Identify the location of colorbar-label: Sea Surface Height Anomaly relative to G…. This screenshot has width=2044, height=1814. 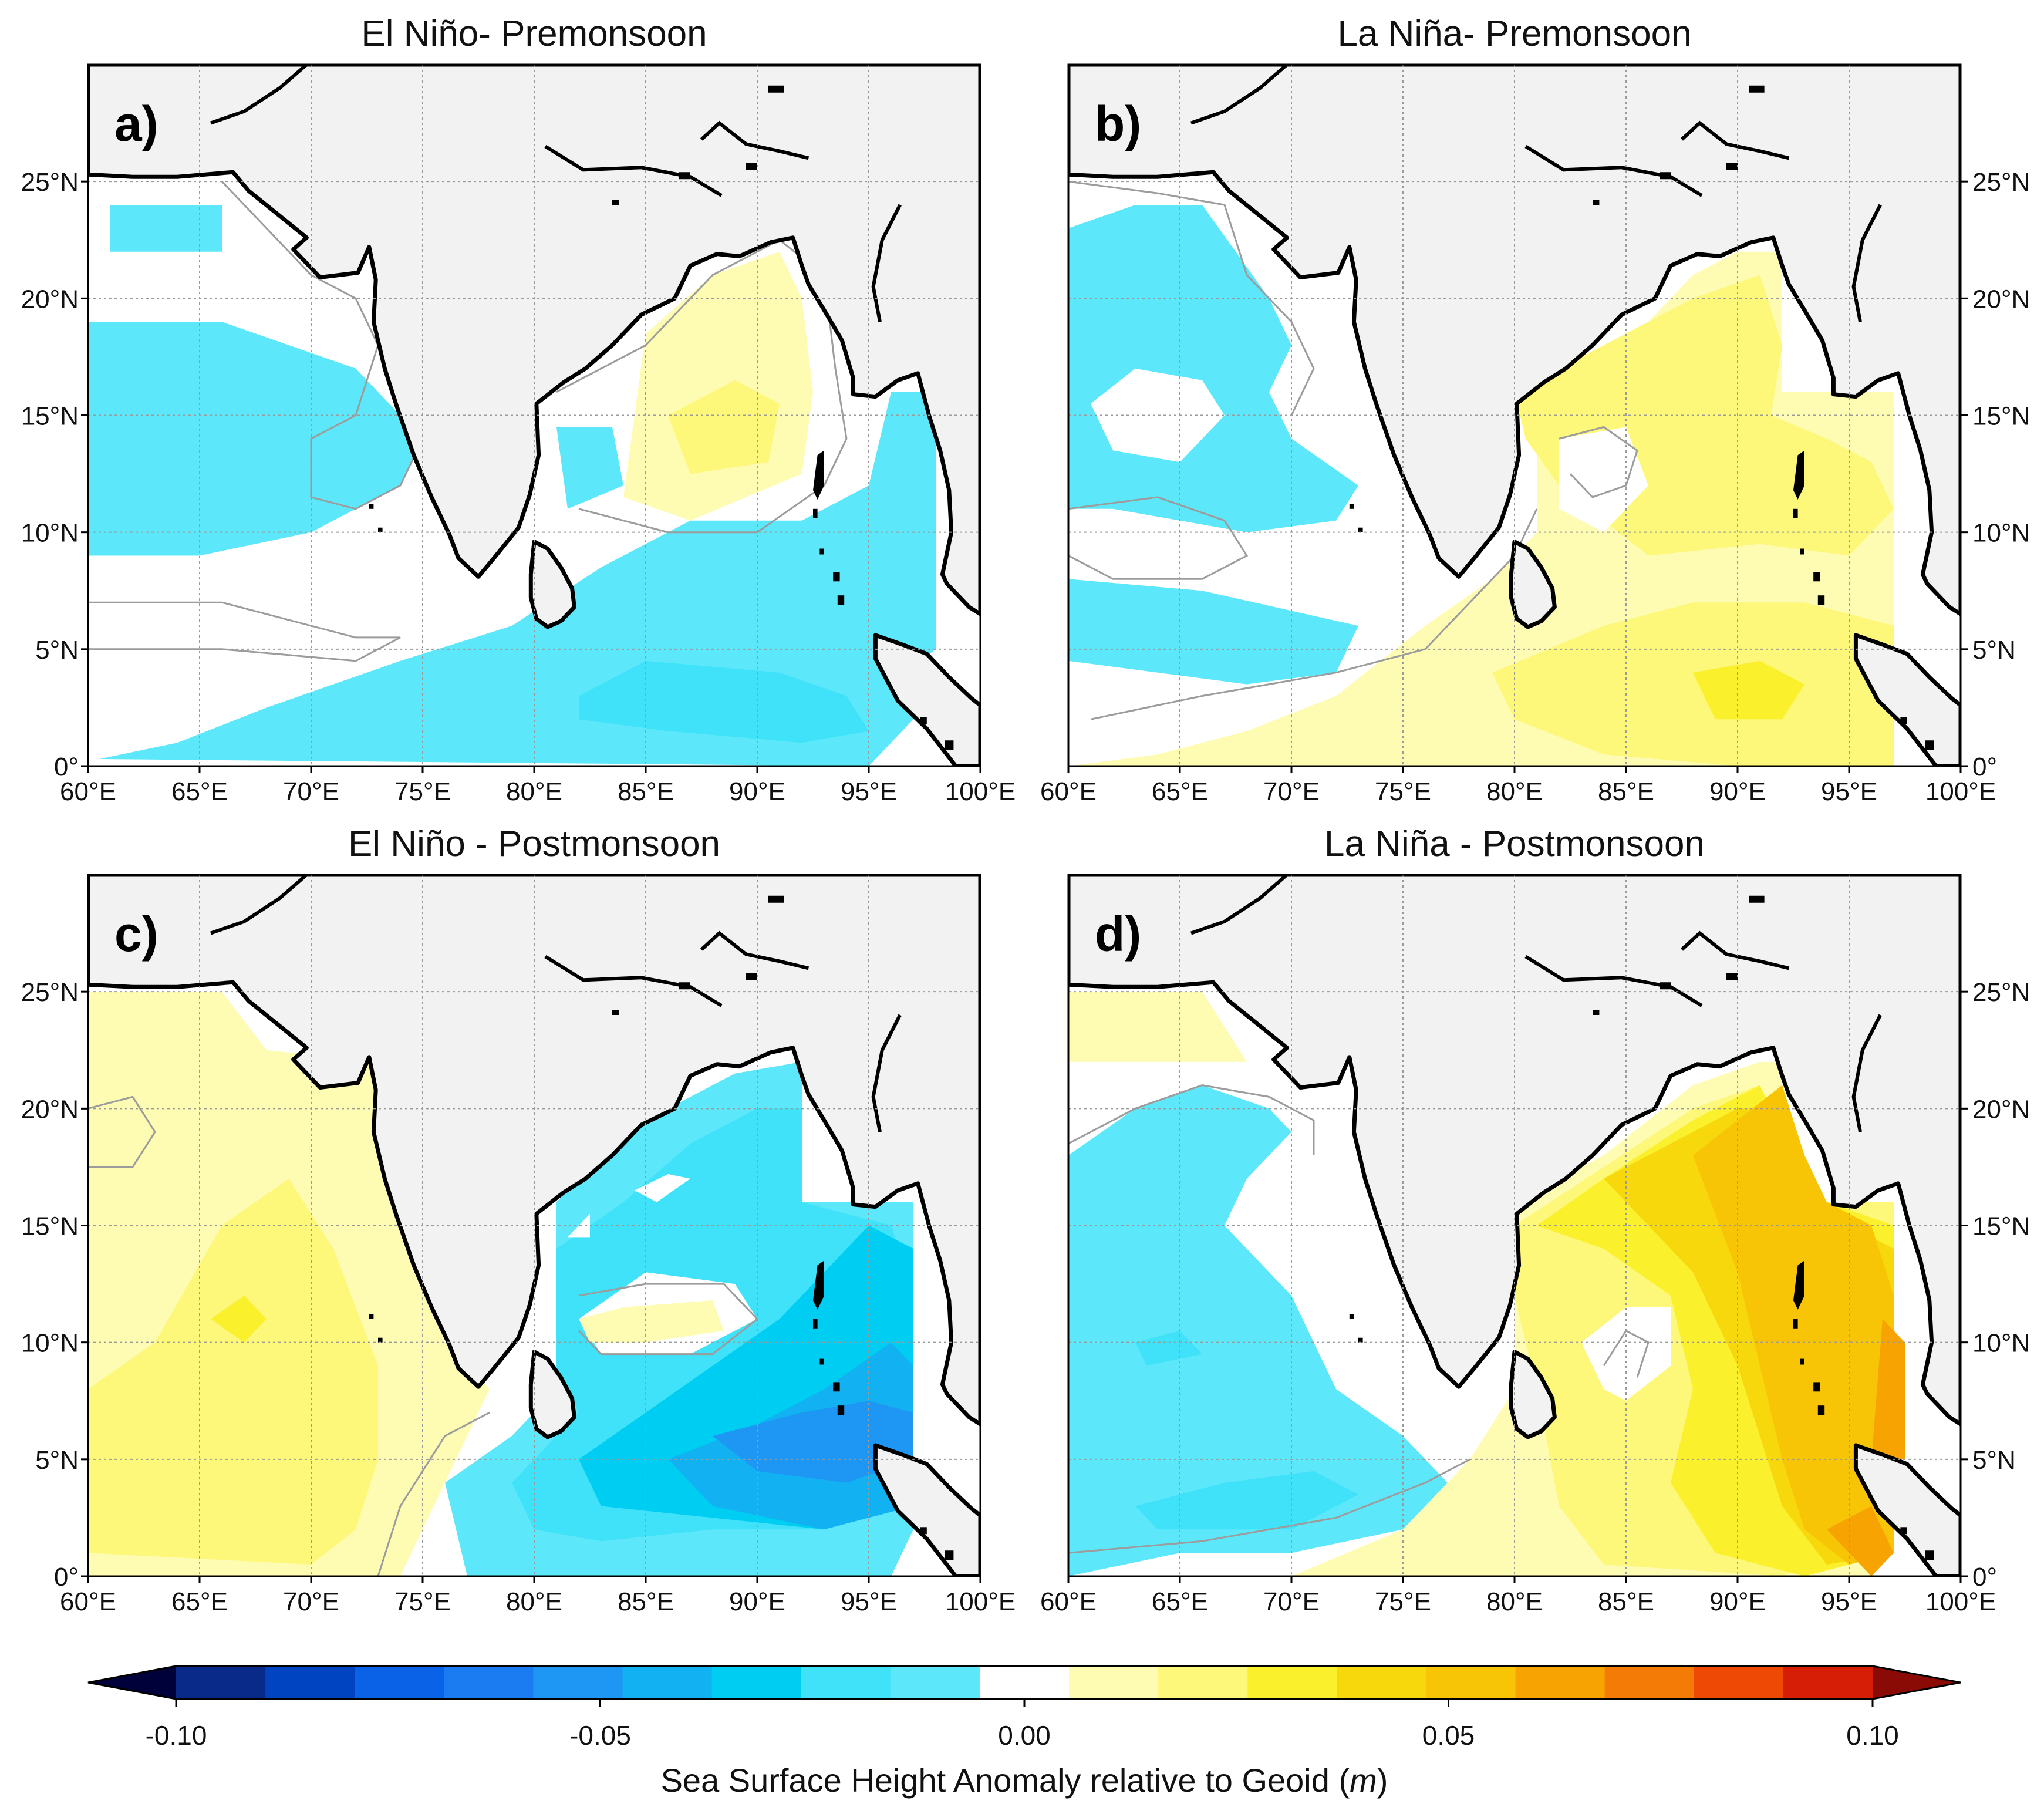
(1024, 1781).